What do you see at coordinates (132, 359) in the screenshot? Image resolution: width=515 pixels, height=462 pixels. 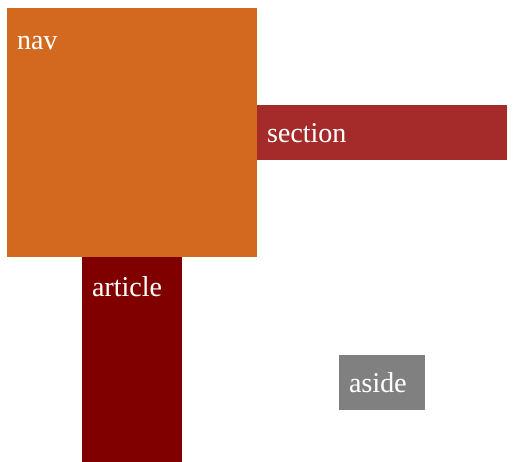 I see `article-box: article` at bounding box center [132, 359].